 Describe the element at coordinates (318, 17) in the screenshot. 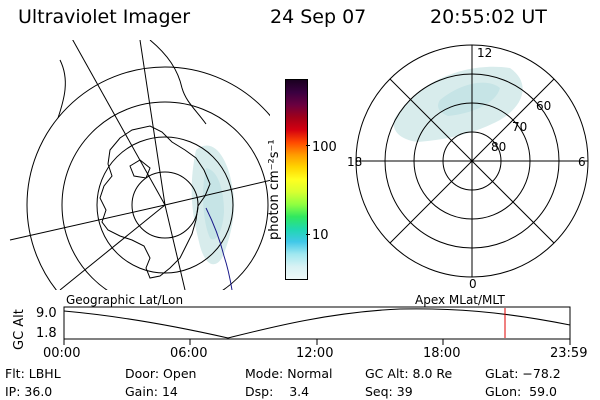

I see `date-label: 24 Sep 07` at that location.